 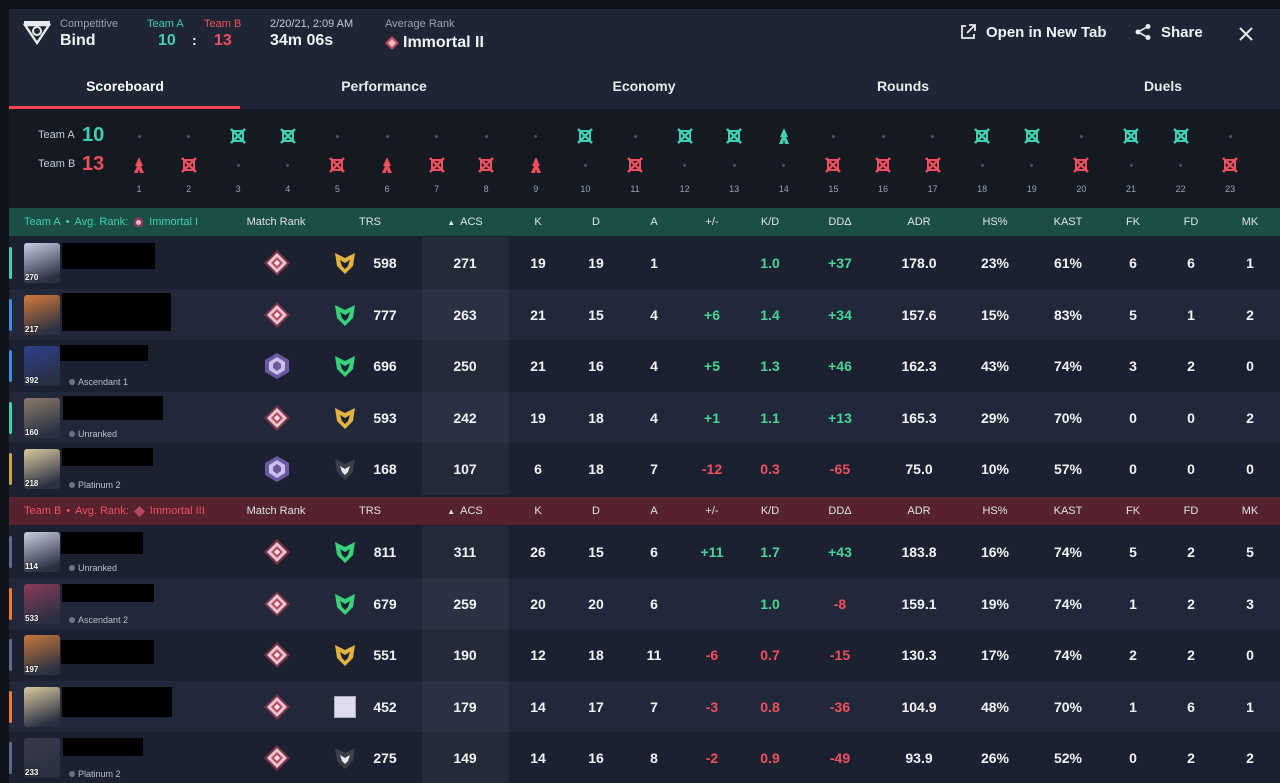 What do you see at coordinates (1131, 136) in the screenshot?
I see `round-21-team-a-cell` at bounding box center [1131, 136].